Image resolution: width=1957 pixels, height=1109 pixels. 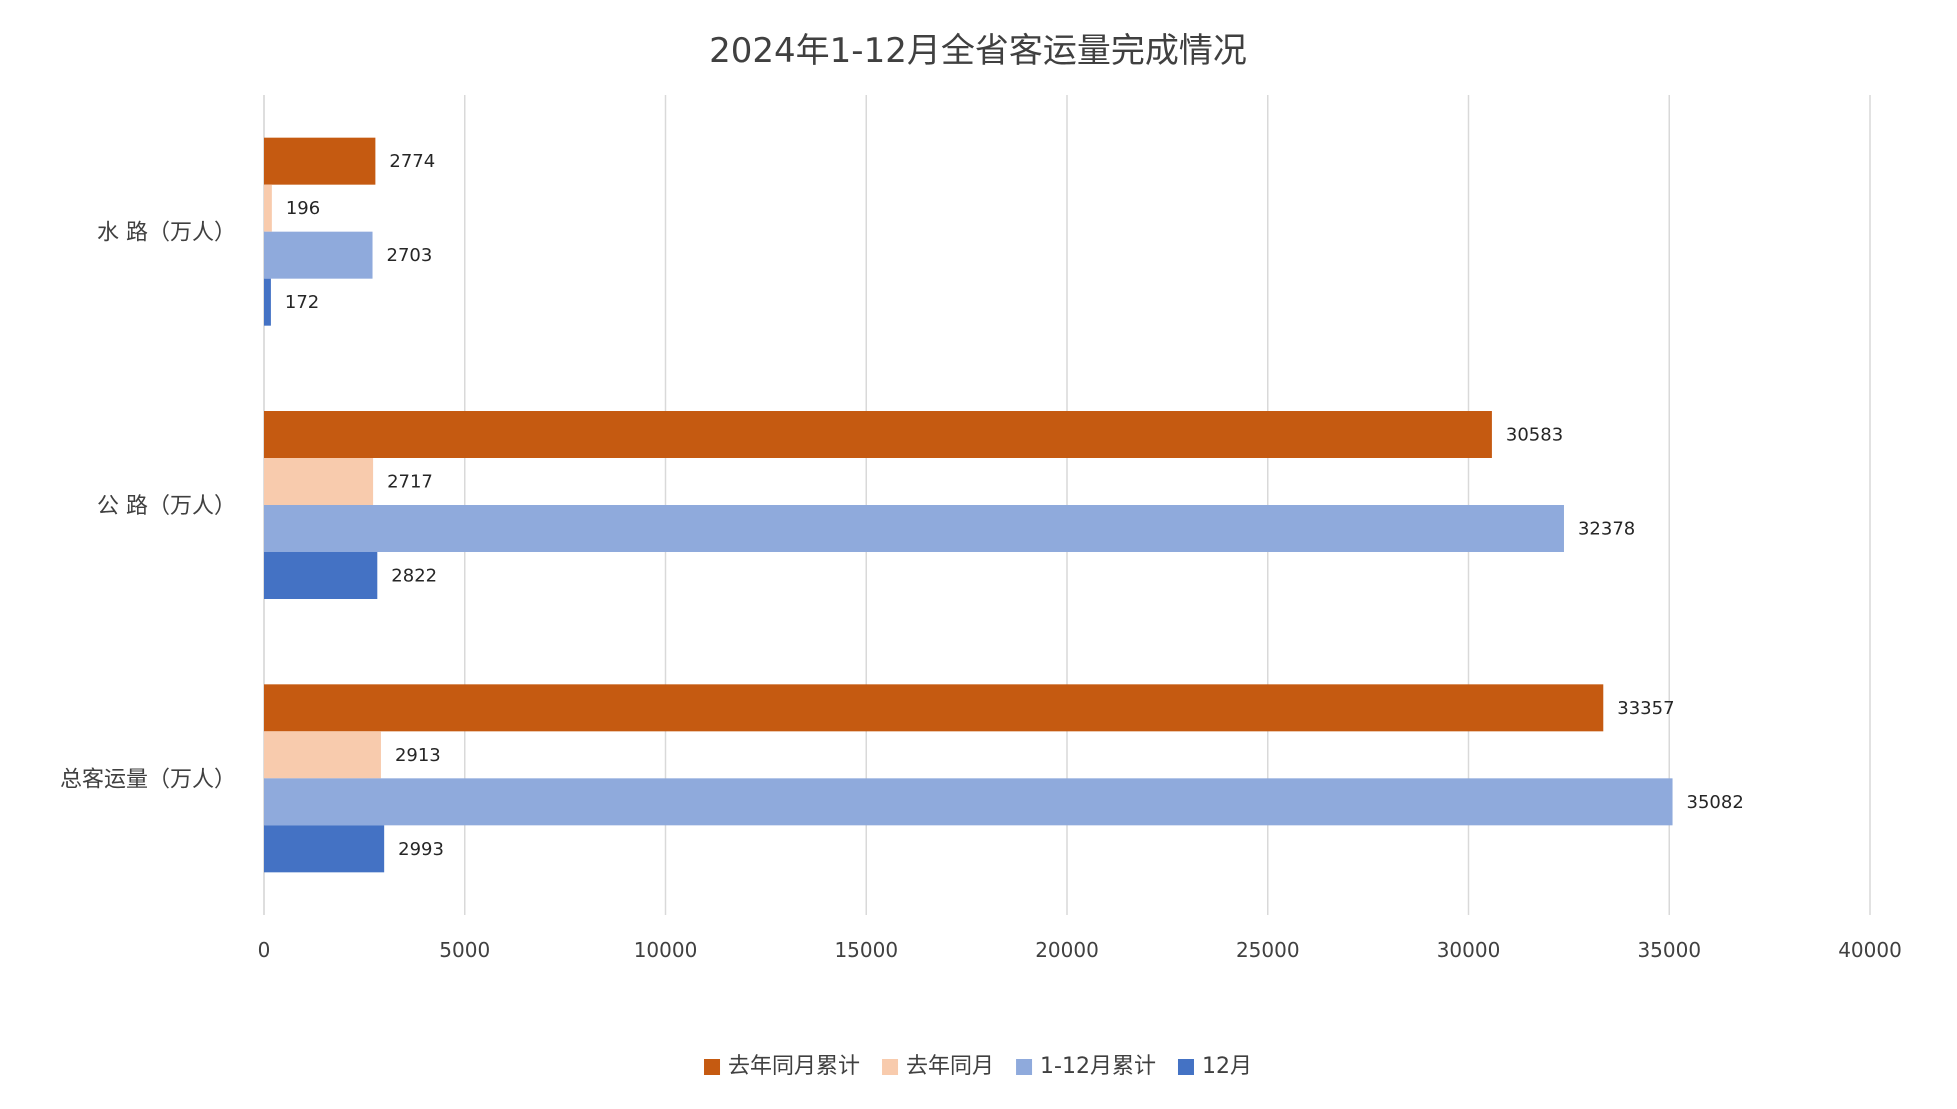 I want to click on data-label: 30583, so click(x=1534, y=435).